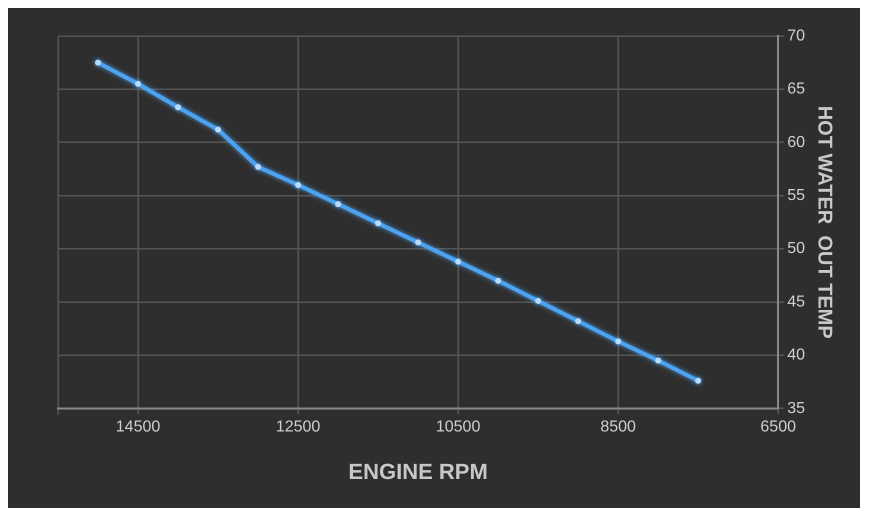 The width and height of the screenshot is (869, 515). Describe the element at coordinates (796, 195) in the screenshot. I see `y-tick-label: 55` at that location.